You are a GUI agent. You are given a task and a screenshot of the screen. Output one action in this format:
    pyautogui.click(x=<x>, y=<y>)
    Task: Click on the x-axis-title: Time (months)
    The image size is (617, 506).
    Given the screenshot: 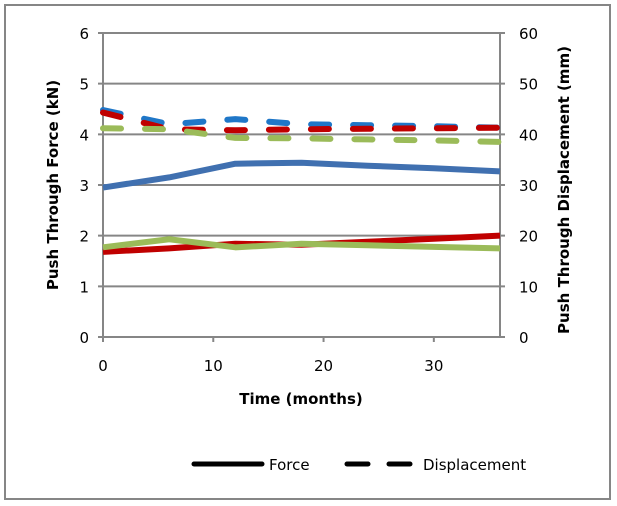 What is the action you would take?
    pyautogui.click(x=301, y=399)
    